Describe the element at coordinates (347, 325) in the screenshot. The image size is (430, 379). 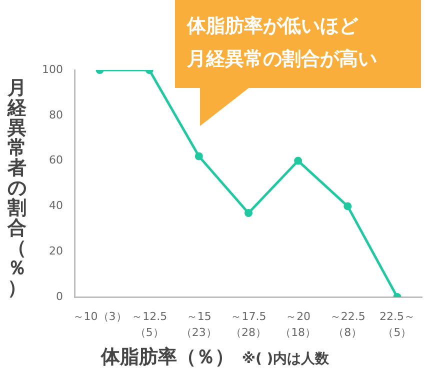
I see `x-tick-label: ～22.5（8）` at that location.